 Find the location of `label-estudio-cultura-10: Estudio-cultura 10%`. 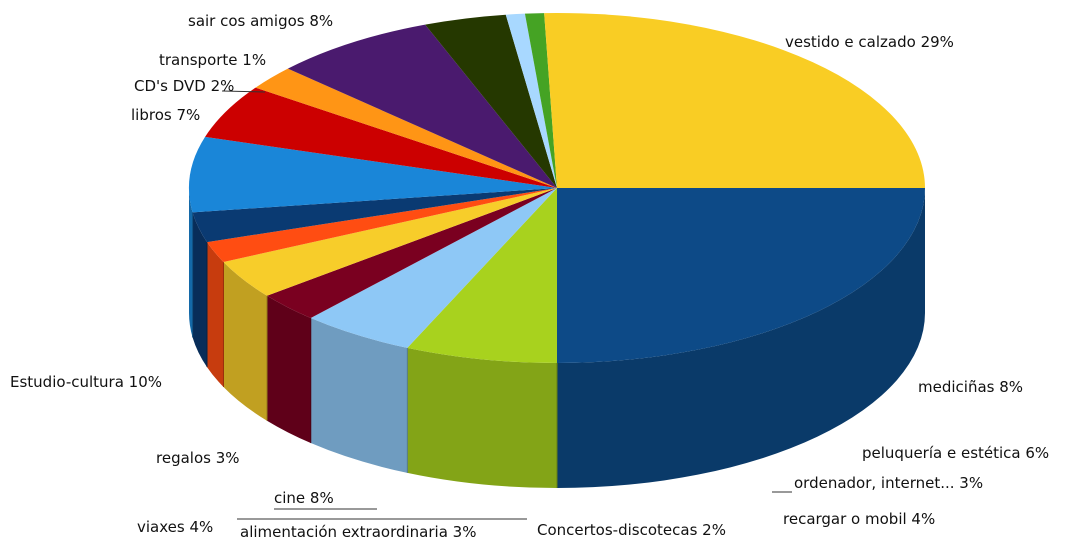

label-estudio-cultura-10: Estudio-cultura 10% is located at coordinates (86, 382).